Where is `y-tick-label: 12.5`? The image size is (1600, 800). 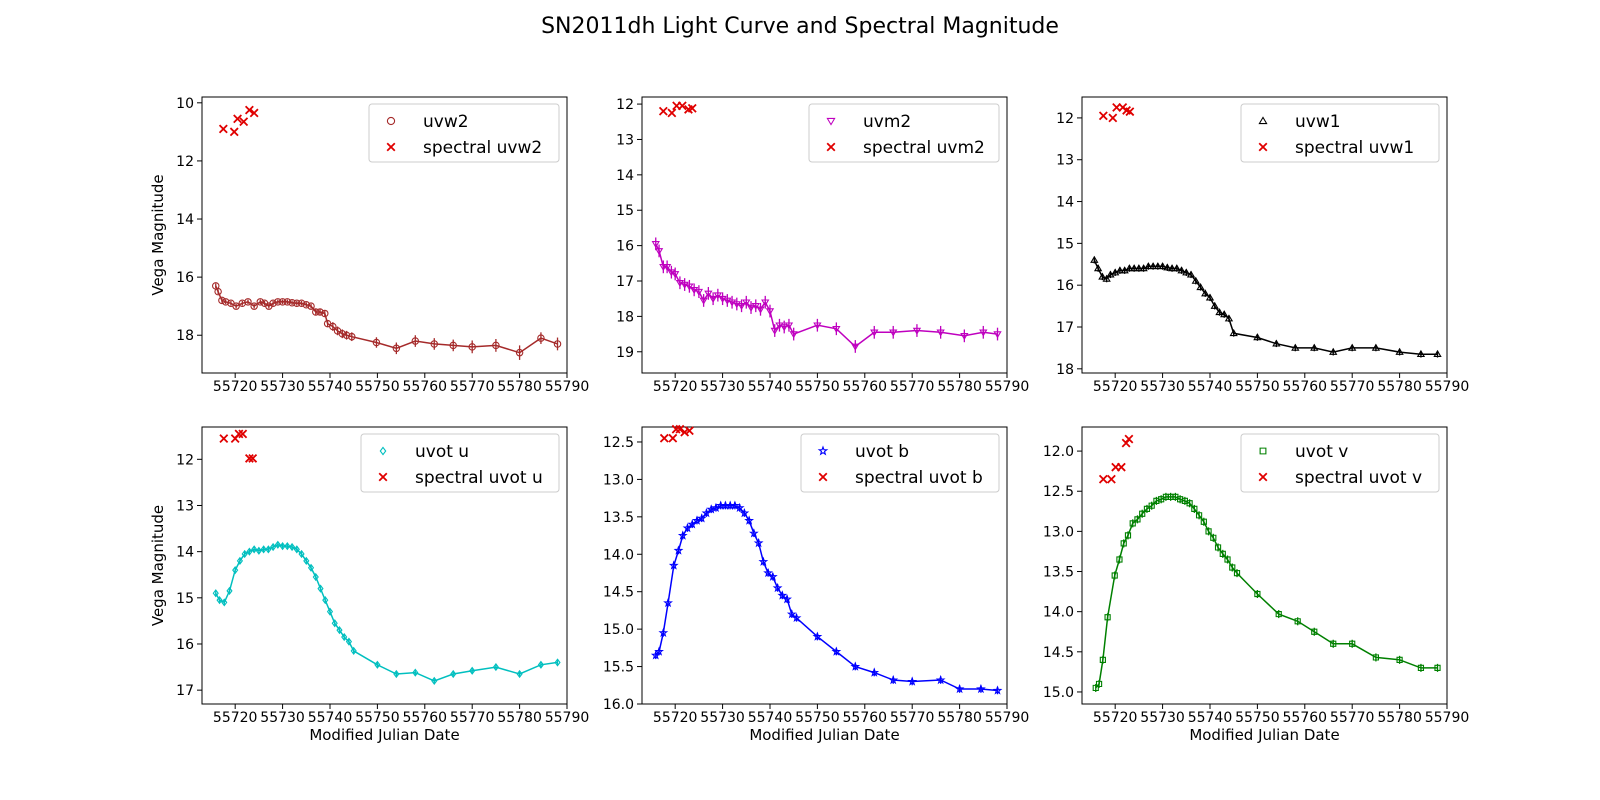
y-tick-label: 12.5 is located at coordinates (618, 443).